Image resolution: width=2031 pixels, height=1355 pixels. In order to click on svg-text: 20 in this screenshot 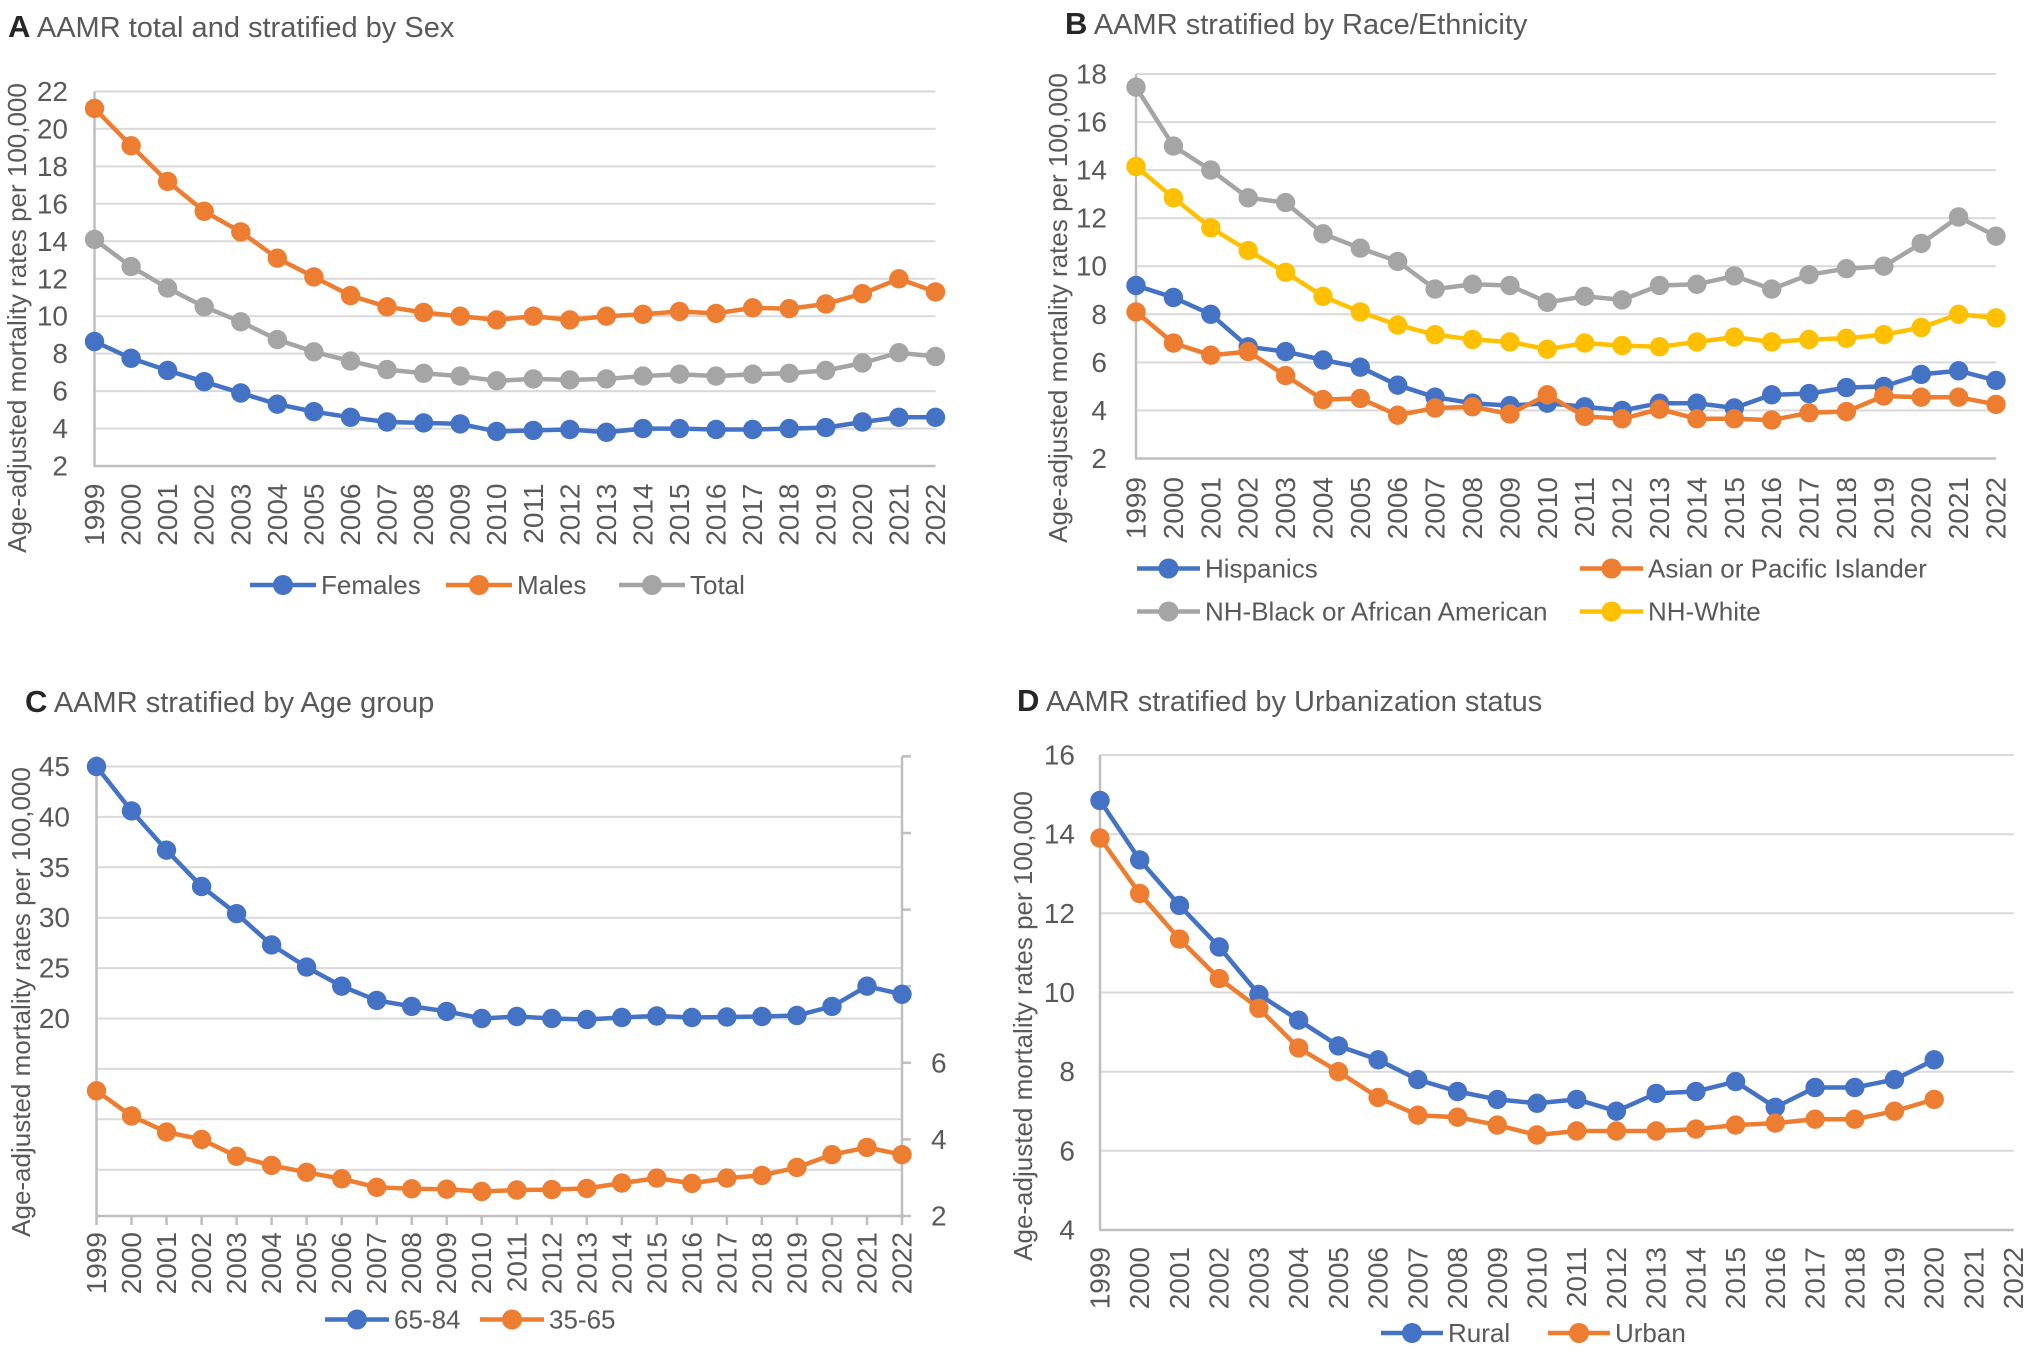, I will do `click(54, 1018)`.